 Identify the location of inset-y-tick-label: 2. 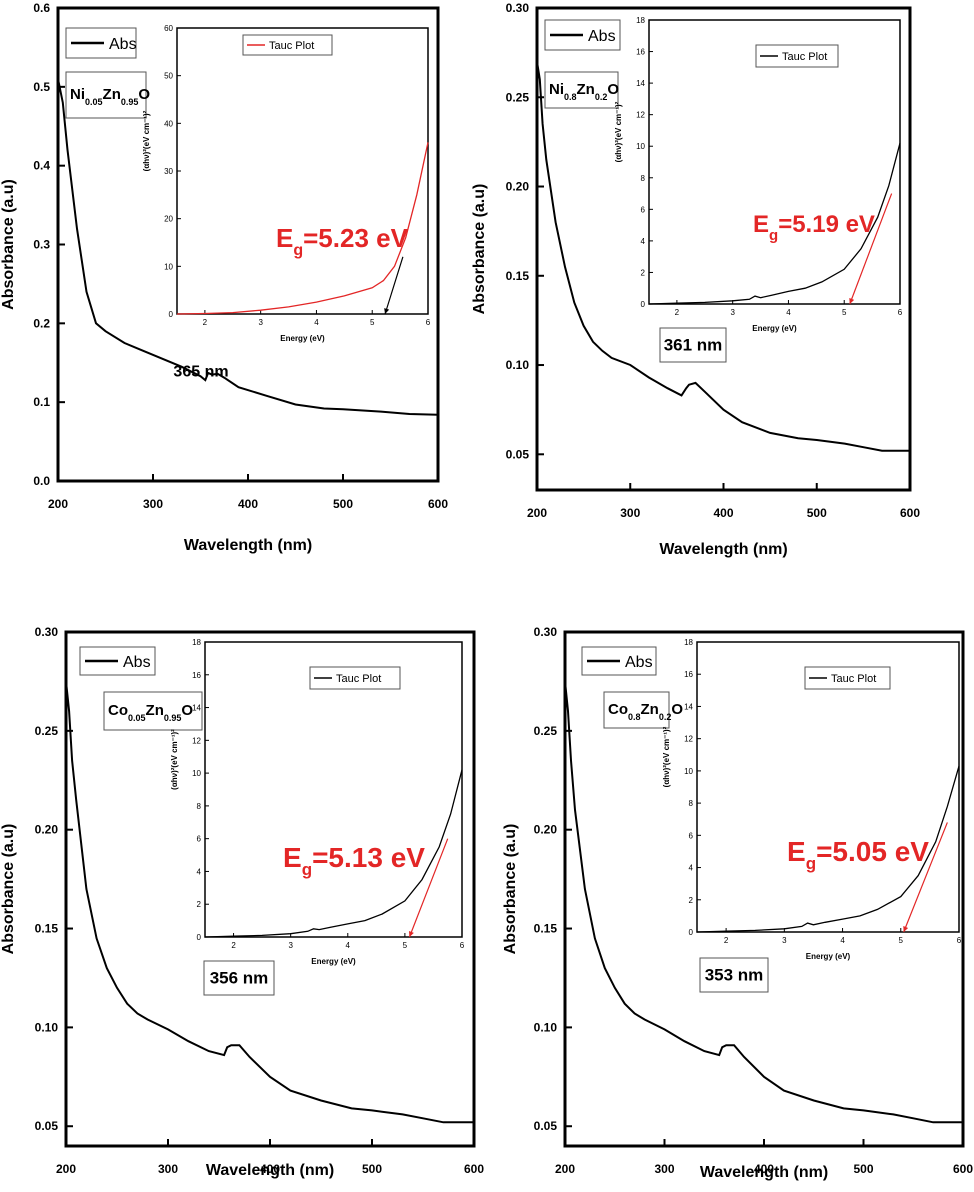
(691, 900).